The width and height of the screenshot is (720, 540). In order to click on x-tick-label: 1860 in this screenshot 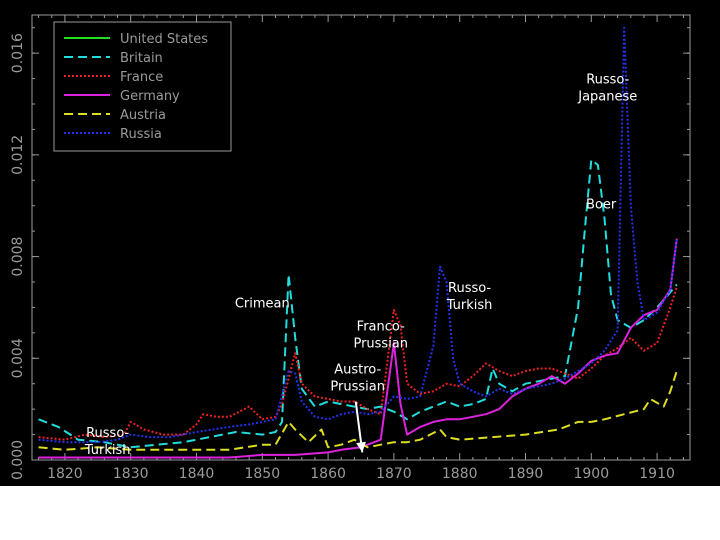, I will do `click(328, 474)`.